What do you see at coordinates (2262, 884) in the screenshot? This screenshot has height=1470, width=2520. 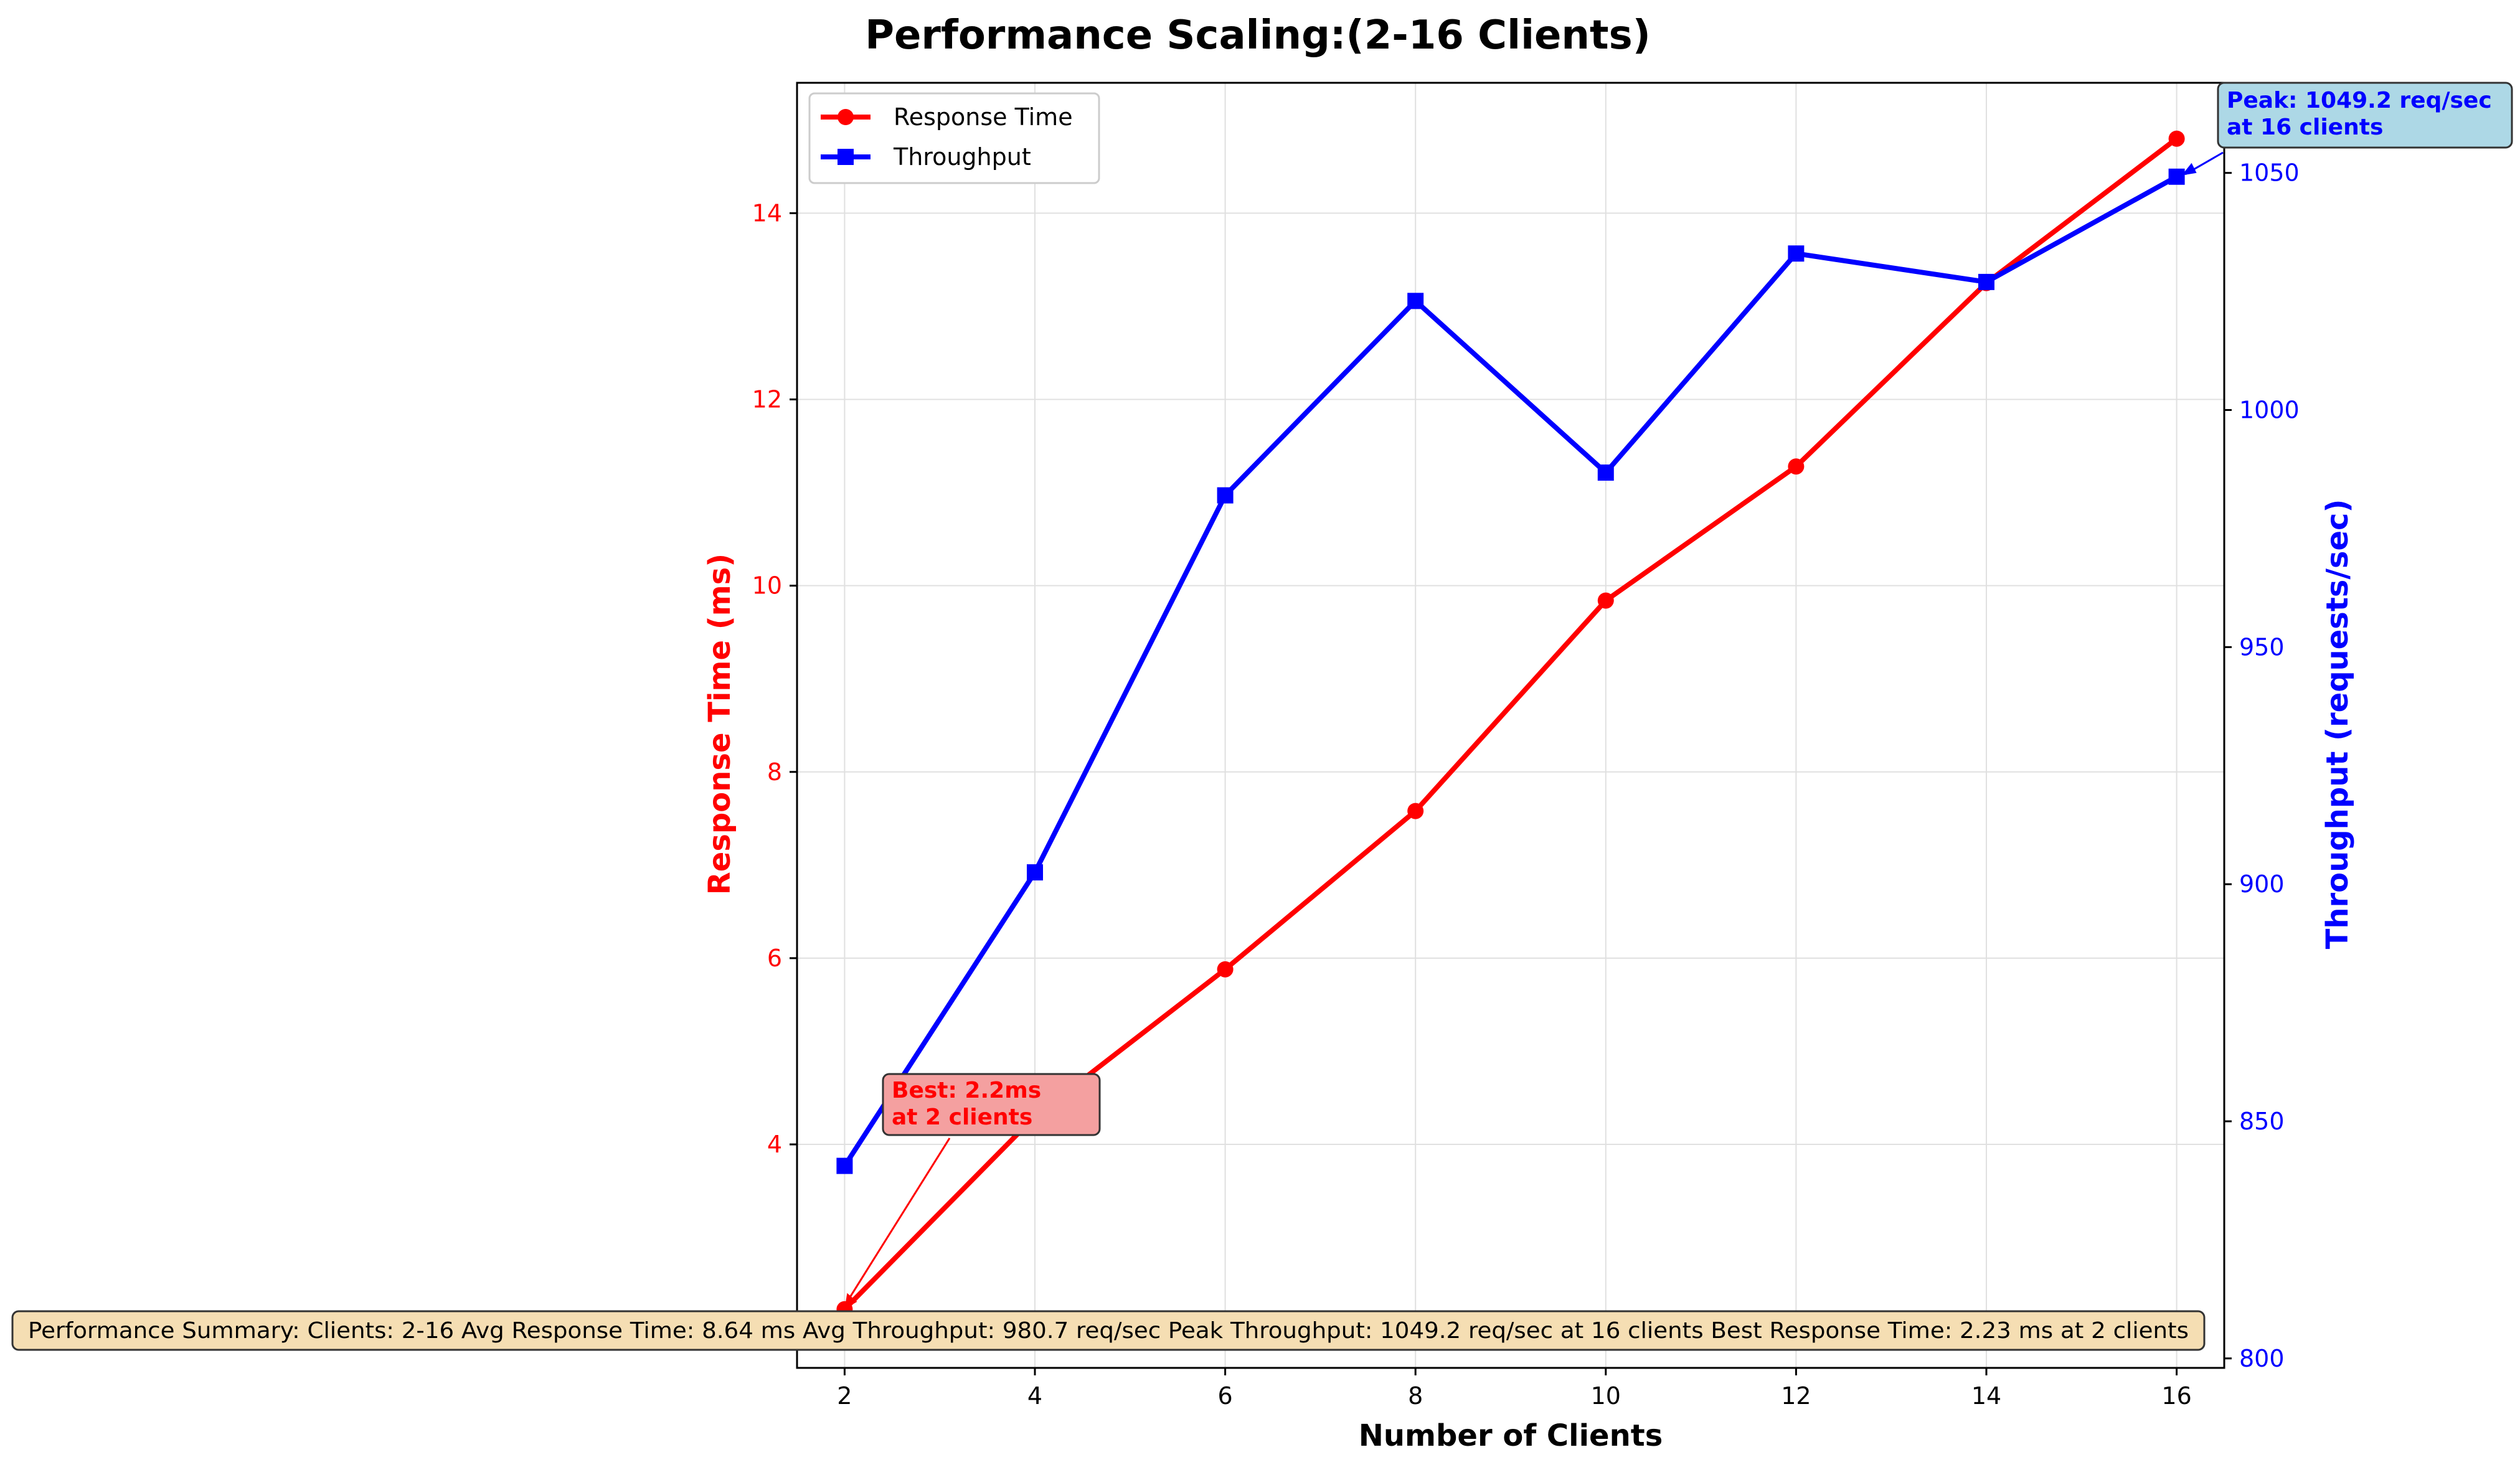 I see `y2-tick-label: 900` at bounding box center [2262, 884].